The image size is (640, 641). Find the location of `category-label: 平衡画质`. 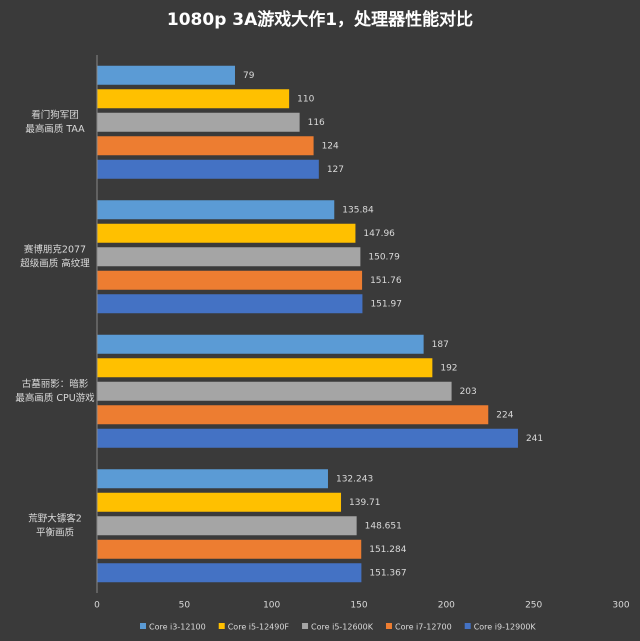

category-label: 平衡画质 is located at coordinates (55, 532).